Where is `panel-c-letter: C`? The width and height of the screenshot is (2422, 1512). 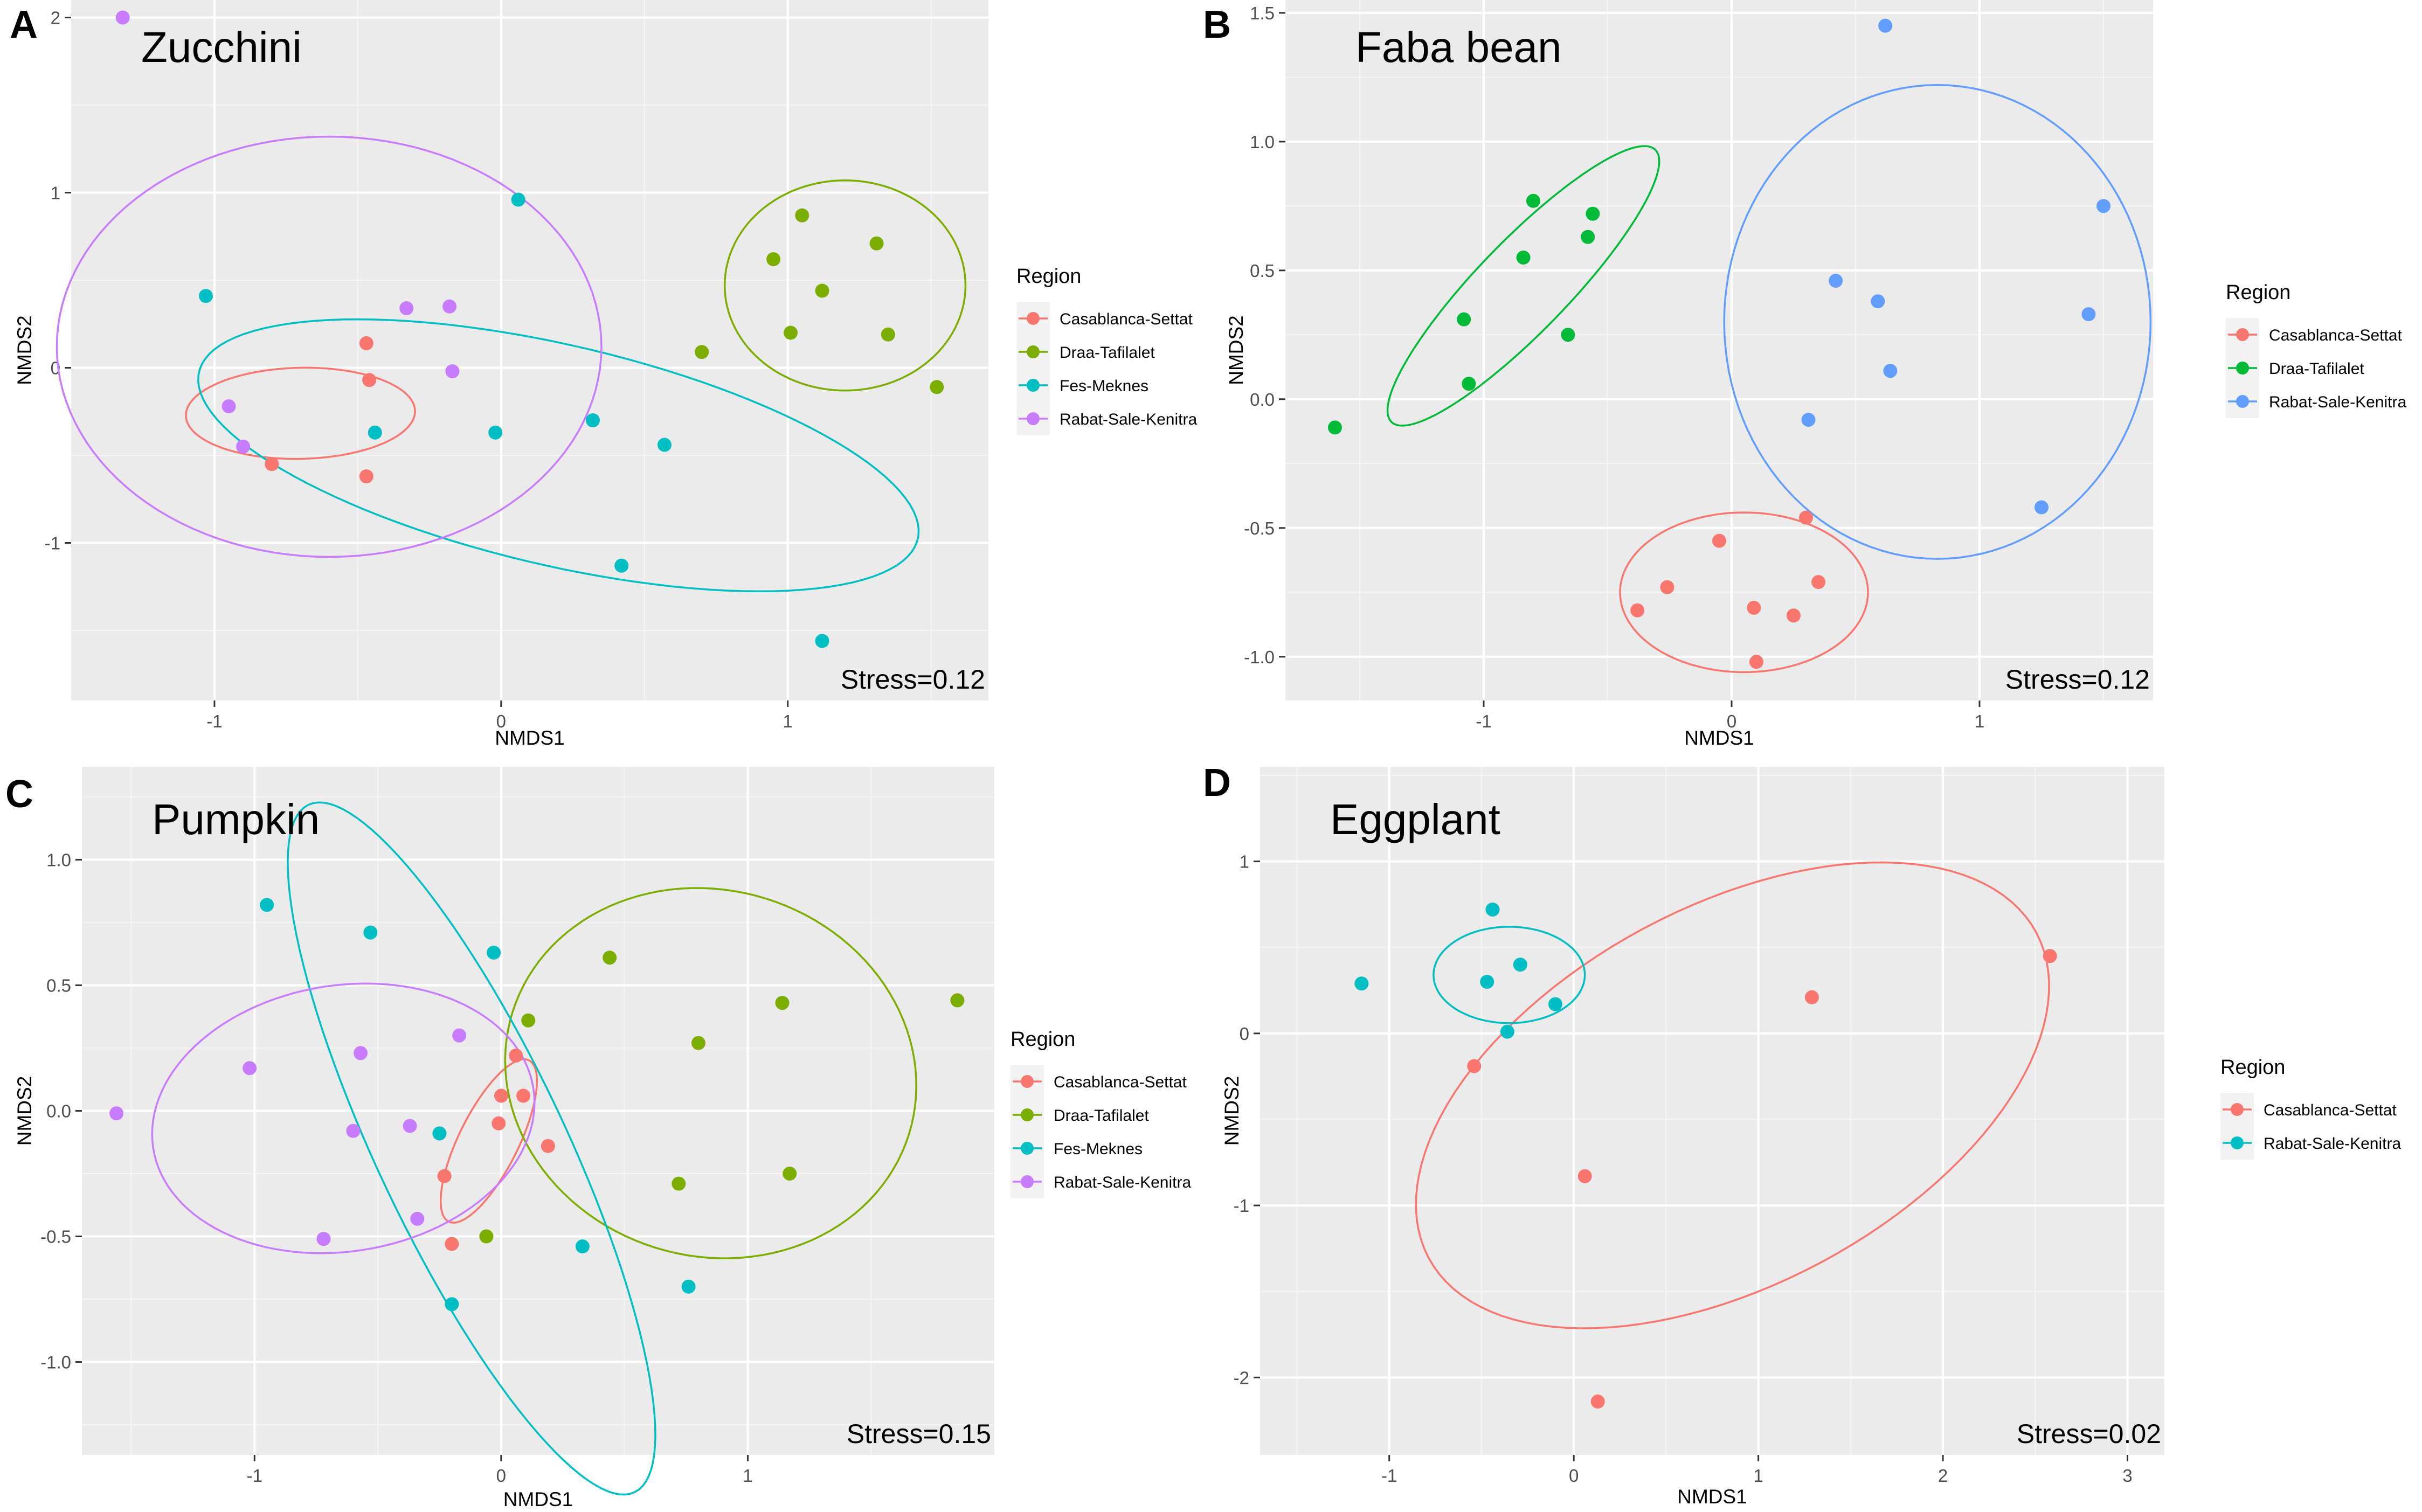
panel-c-letter: C is located at coordinates (19, 794).